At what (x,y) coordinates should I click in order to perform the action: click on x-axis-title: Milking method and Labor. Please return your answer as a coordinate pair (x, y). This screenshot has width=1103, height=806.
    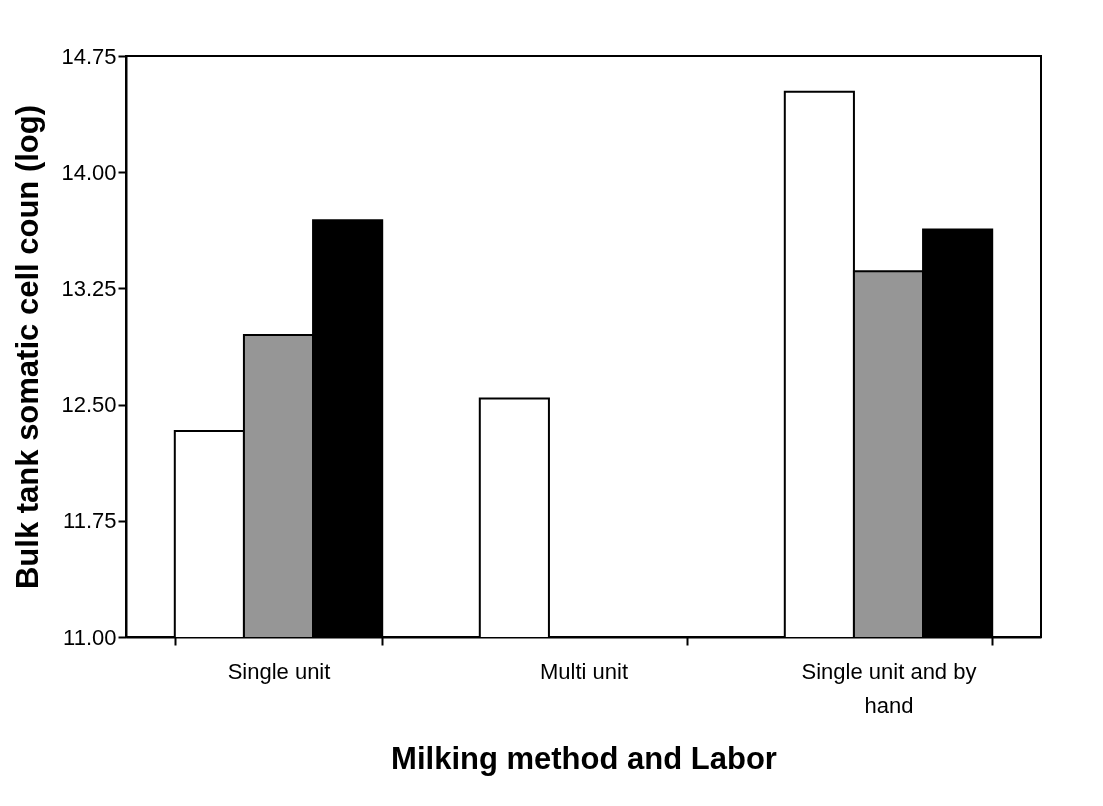
    Looking at the image, I should click on (584, 758).